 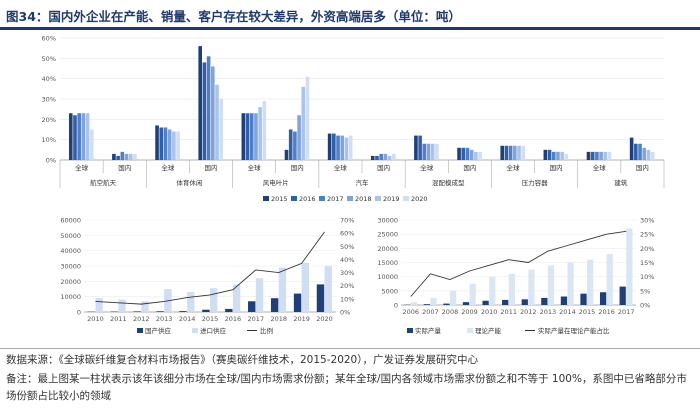 I want to click on x-tick-label: 2018, so click(x=278, y=319).